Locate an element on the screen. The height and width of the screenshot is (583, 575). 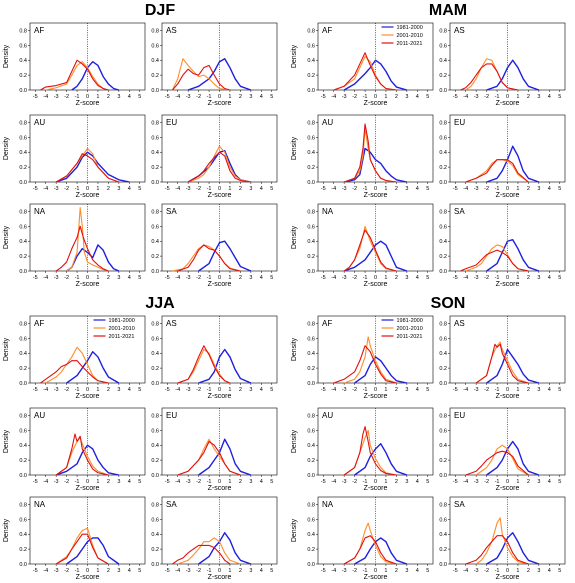
series-line-2001-2010 is located at coordinates (219, 164).